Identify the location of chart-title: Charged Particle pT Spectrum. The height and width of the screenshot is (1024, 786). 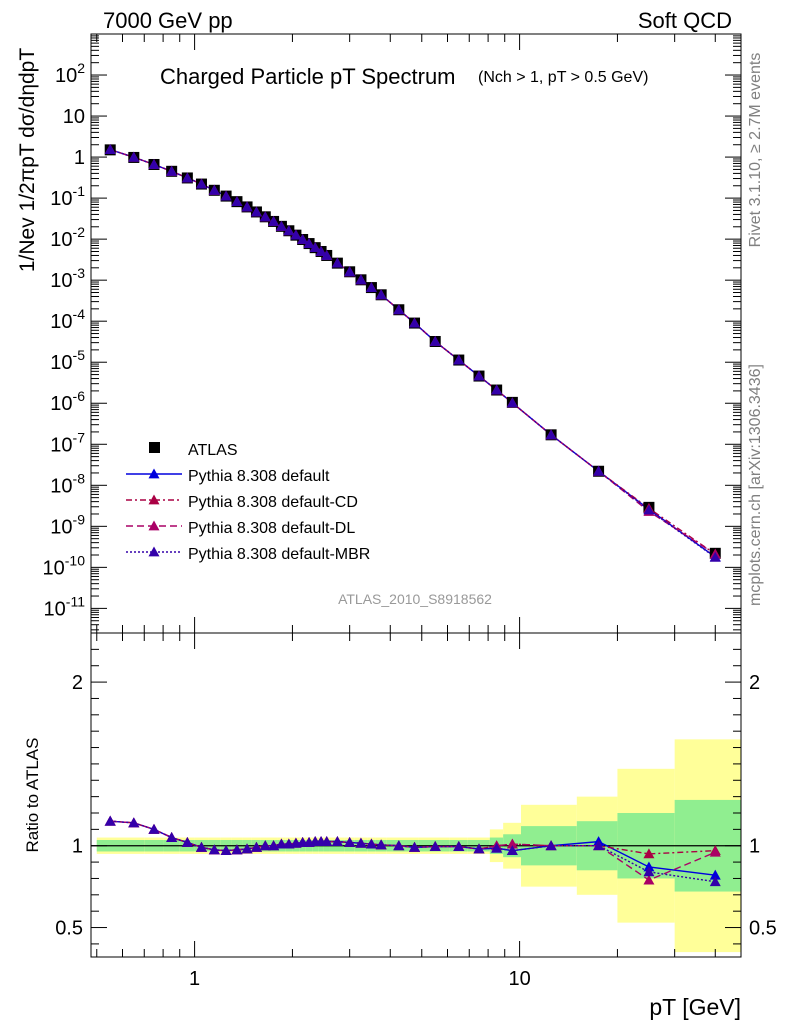
(308, 76).